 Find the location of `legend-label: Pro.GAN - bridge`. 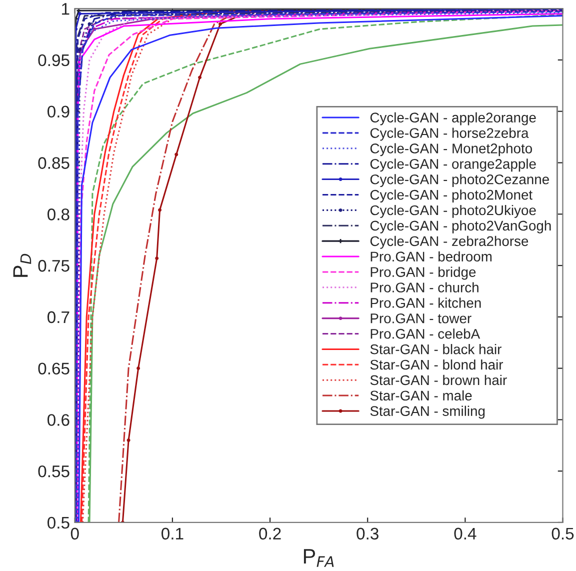

legend-label: Pro.GAN - bridge is located at coordinates (423, 273).